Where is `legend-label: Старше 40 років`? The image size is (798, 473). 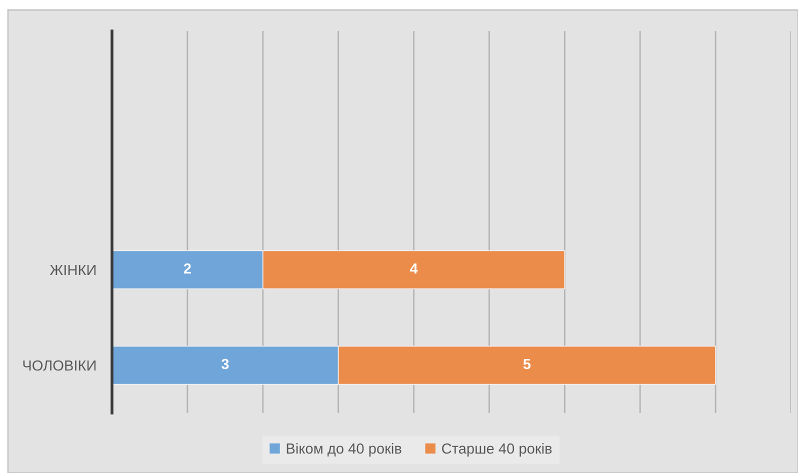 legend-label: Старше 40 років is located at coordinates (497, 450).